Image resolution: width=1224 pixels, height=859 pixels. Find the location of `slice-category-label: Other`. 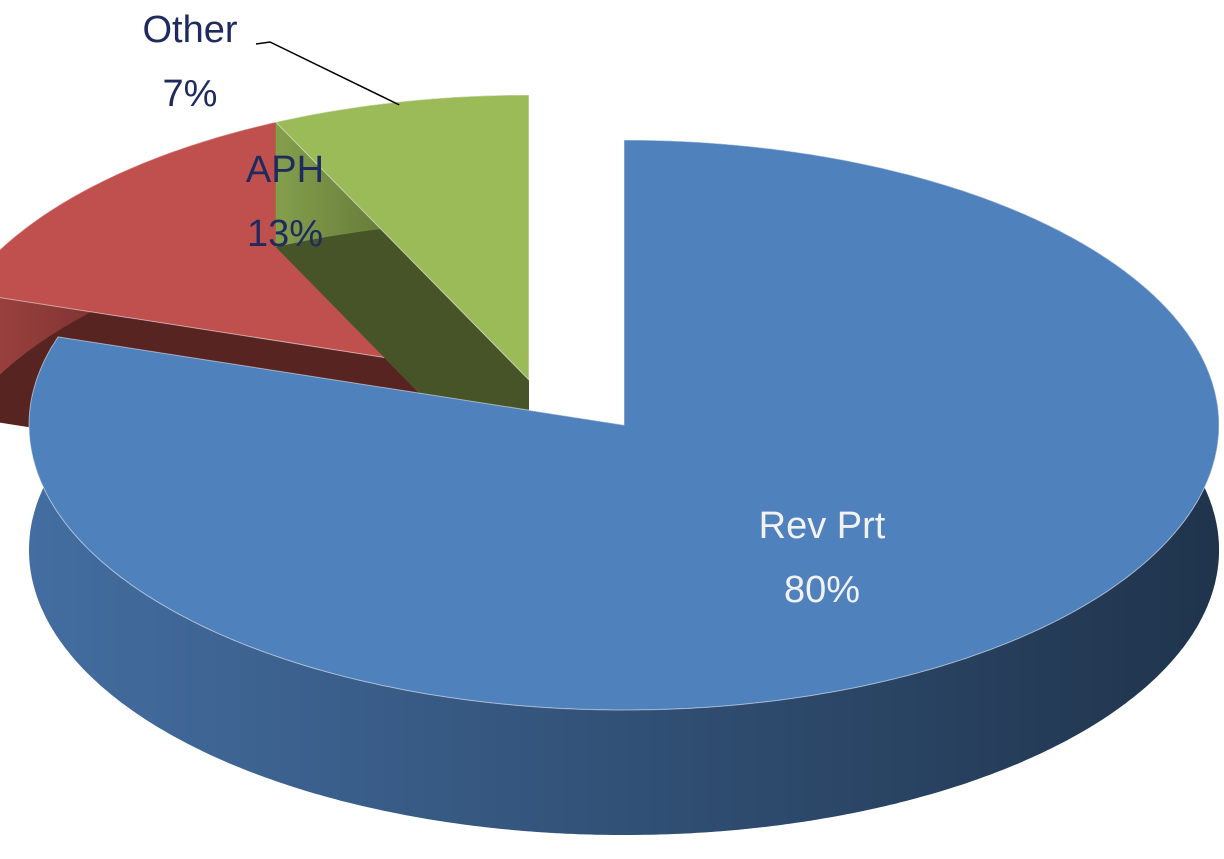

slice-category-label: Other is located at coordinates (189, 30).